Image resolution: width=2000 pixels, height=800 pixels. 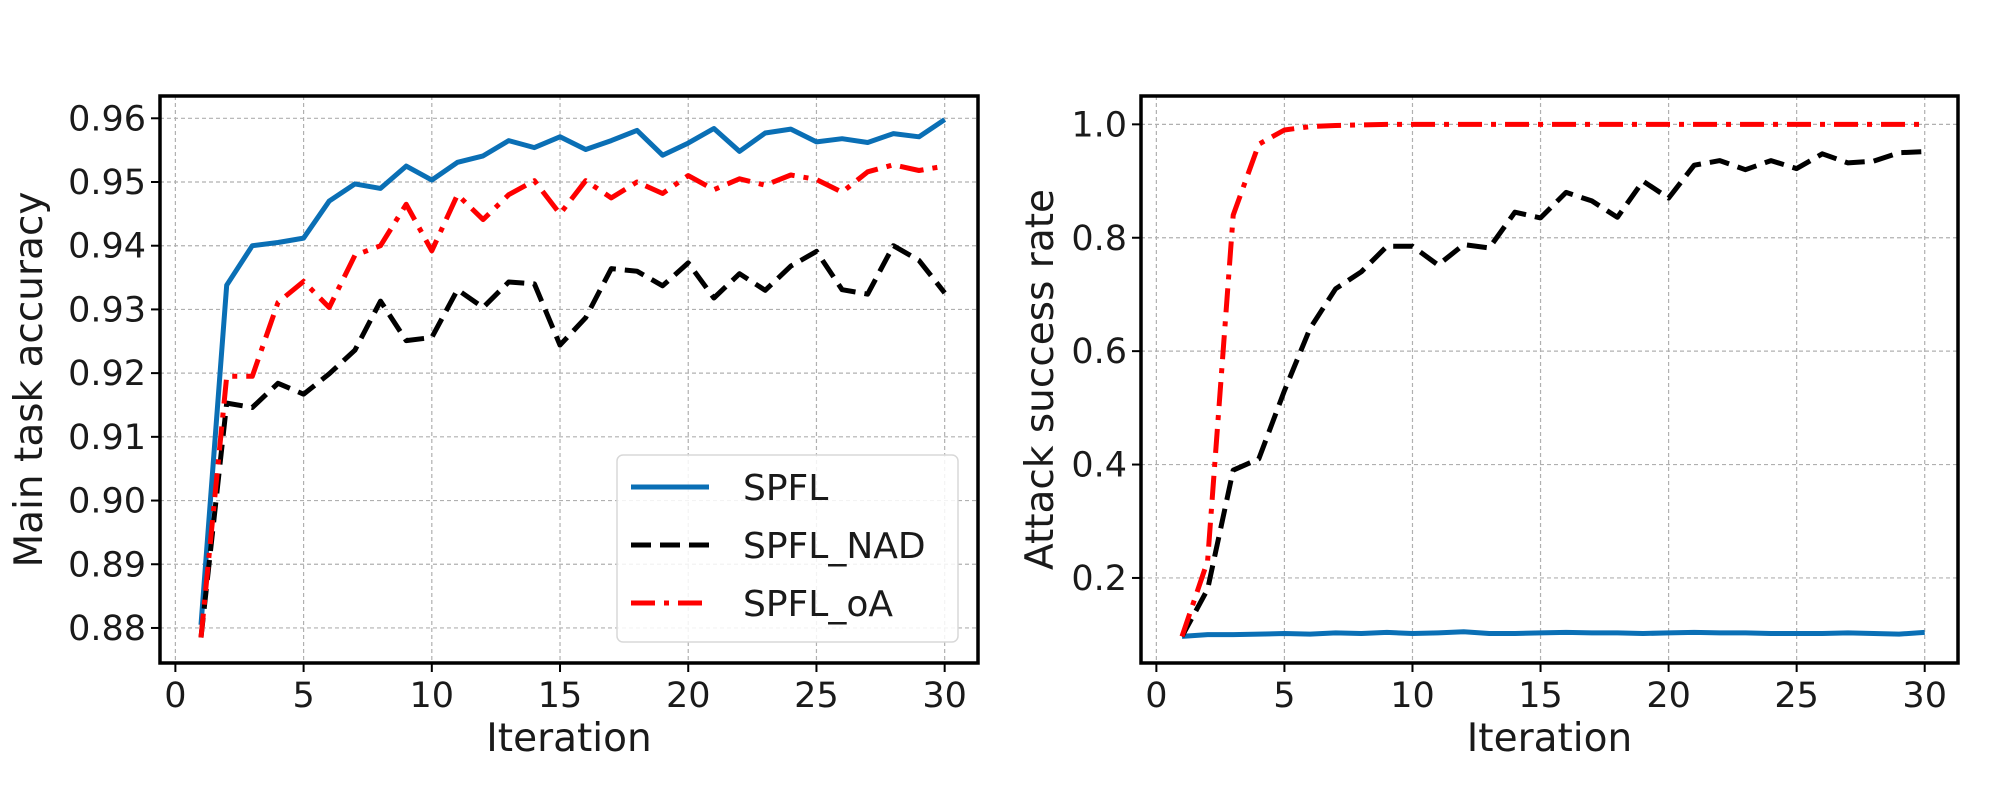 I want to click on accuracy-y-tick-label: 0.96, so click(x=107, y=119).